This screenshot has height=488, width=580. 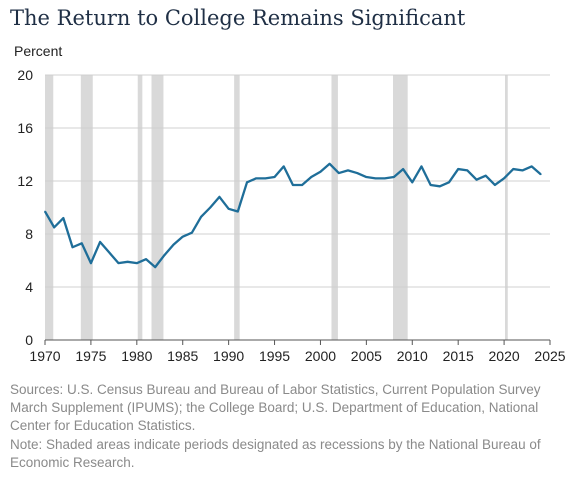 What do you see at coordinates (90, 356) in the screenshot?
I see `x-tick-label: 1975` at bounding box center [90, 356].